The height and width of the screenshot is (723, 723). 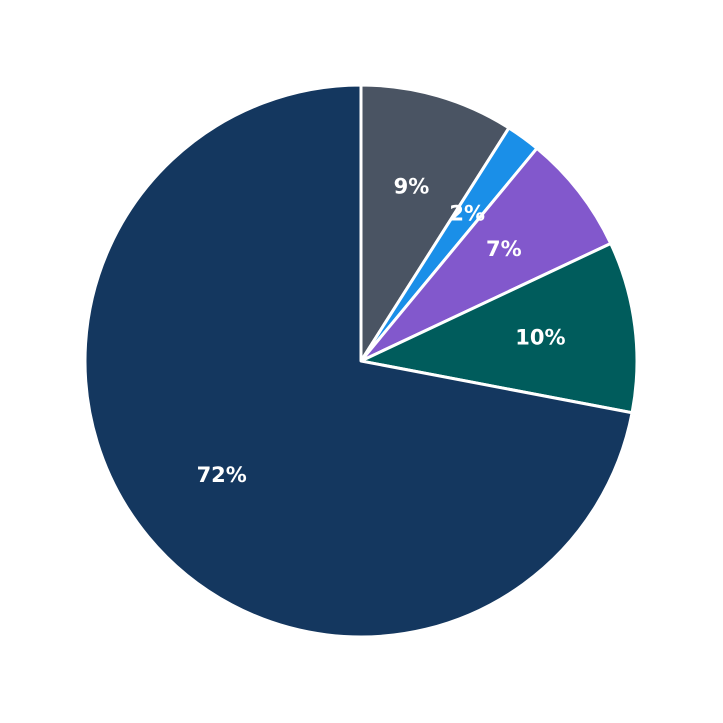 What do you see at coordinates (467, 214) in the screenshot?
I see `slice-label: 2%` at bounding box center [467, 214].